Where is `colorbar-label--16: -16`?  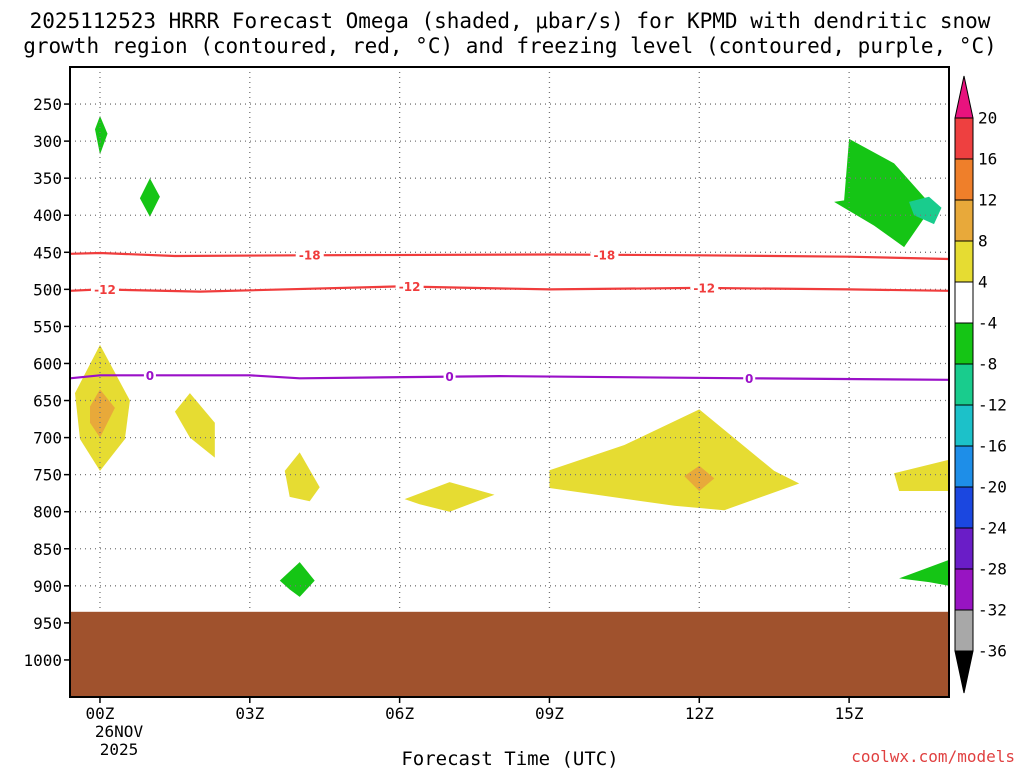
colorbar-label--16: -16 is located at coordinates (992, 446).